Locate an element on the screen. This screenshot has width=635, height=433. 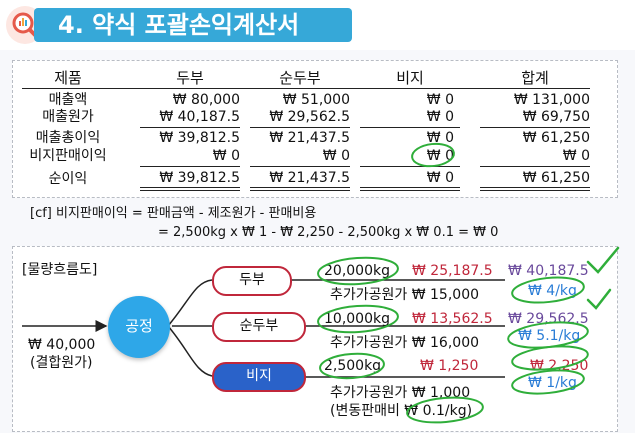
cell-gross-okara: ₩ 0 is located at coordinates (440, 138).